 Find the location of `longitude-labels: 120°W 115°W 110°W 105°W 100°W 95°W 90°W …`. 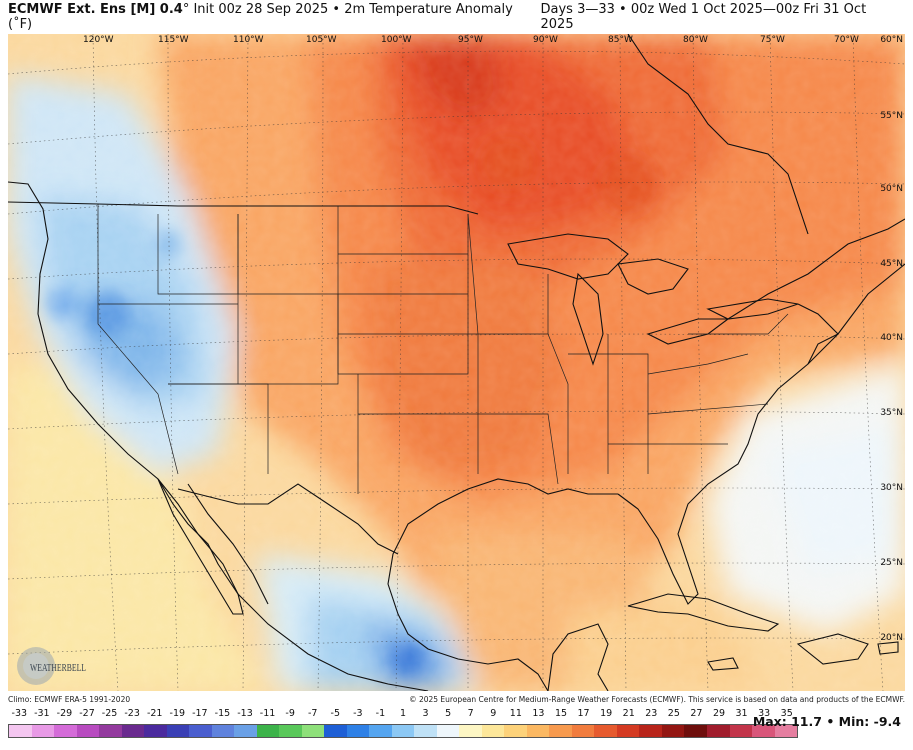

longitude-labels: 120°W 115°W 110°W 105°W 100°W 95°W 90°W … is located at coordinates (471, 40).